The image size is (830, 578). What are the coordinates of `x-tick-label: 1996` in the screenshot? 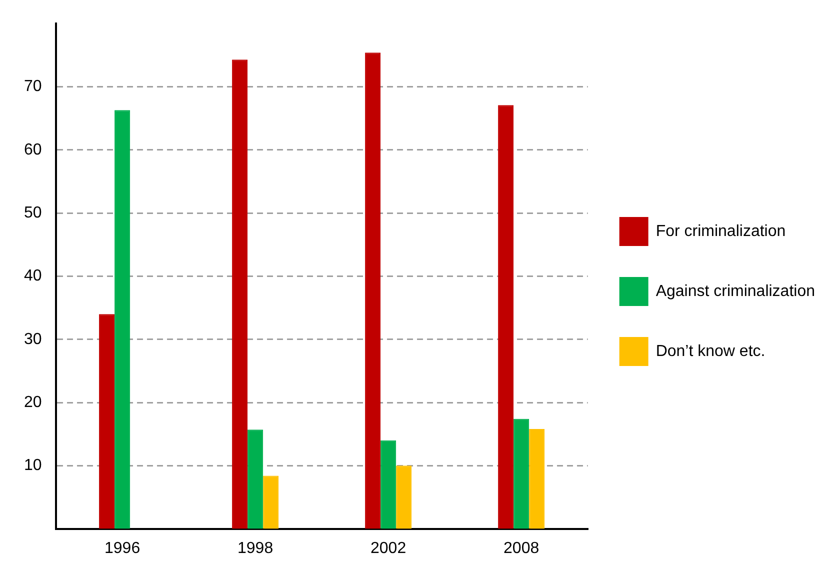 It's located at (122, 548).